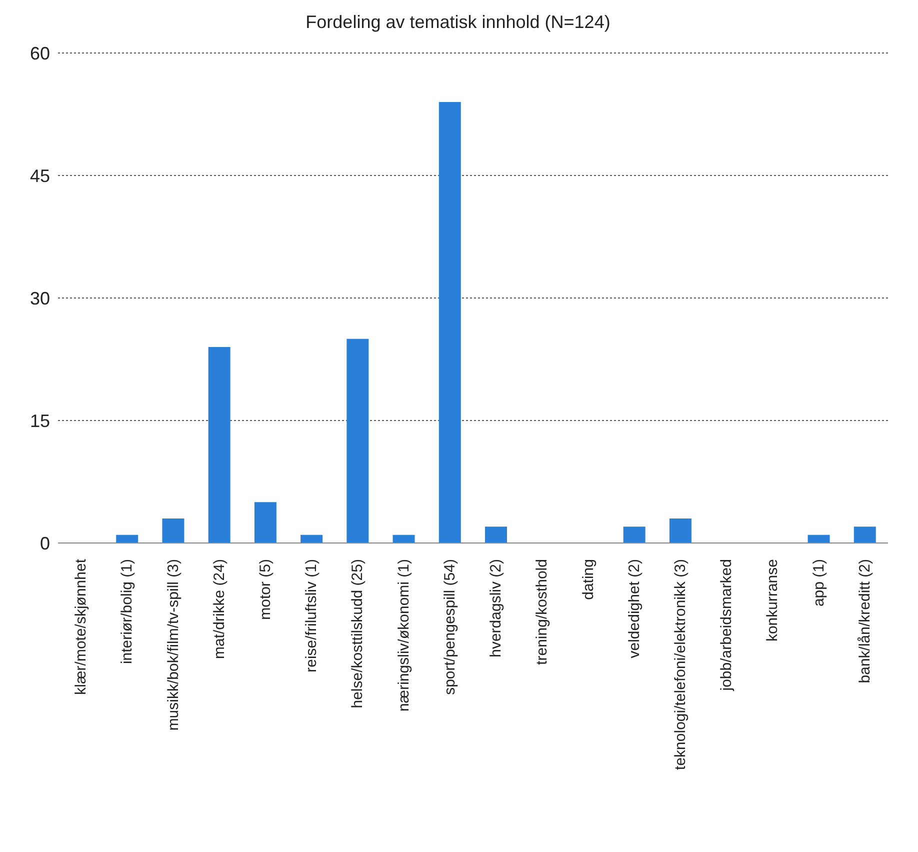 Image resolution: width=918 pixels, height=852 pixels. I want to click on x-tick-label: klær/mote/skjønnhet, so click(81, 626).